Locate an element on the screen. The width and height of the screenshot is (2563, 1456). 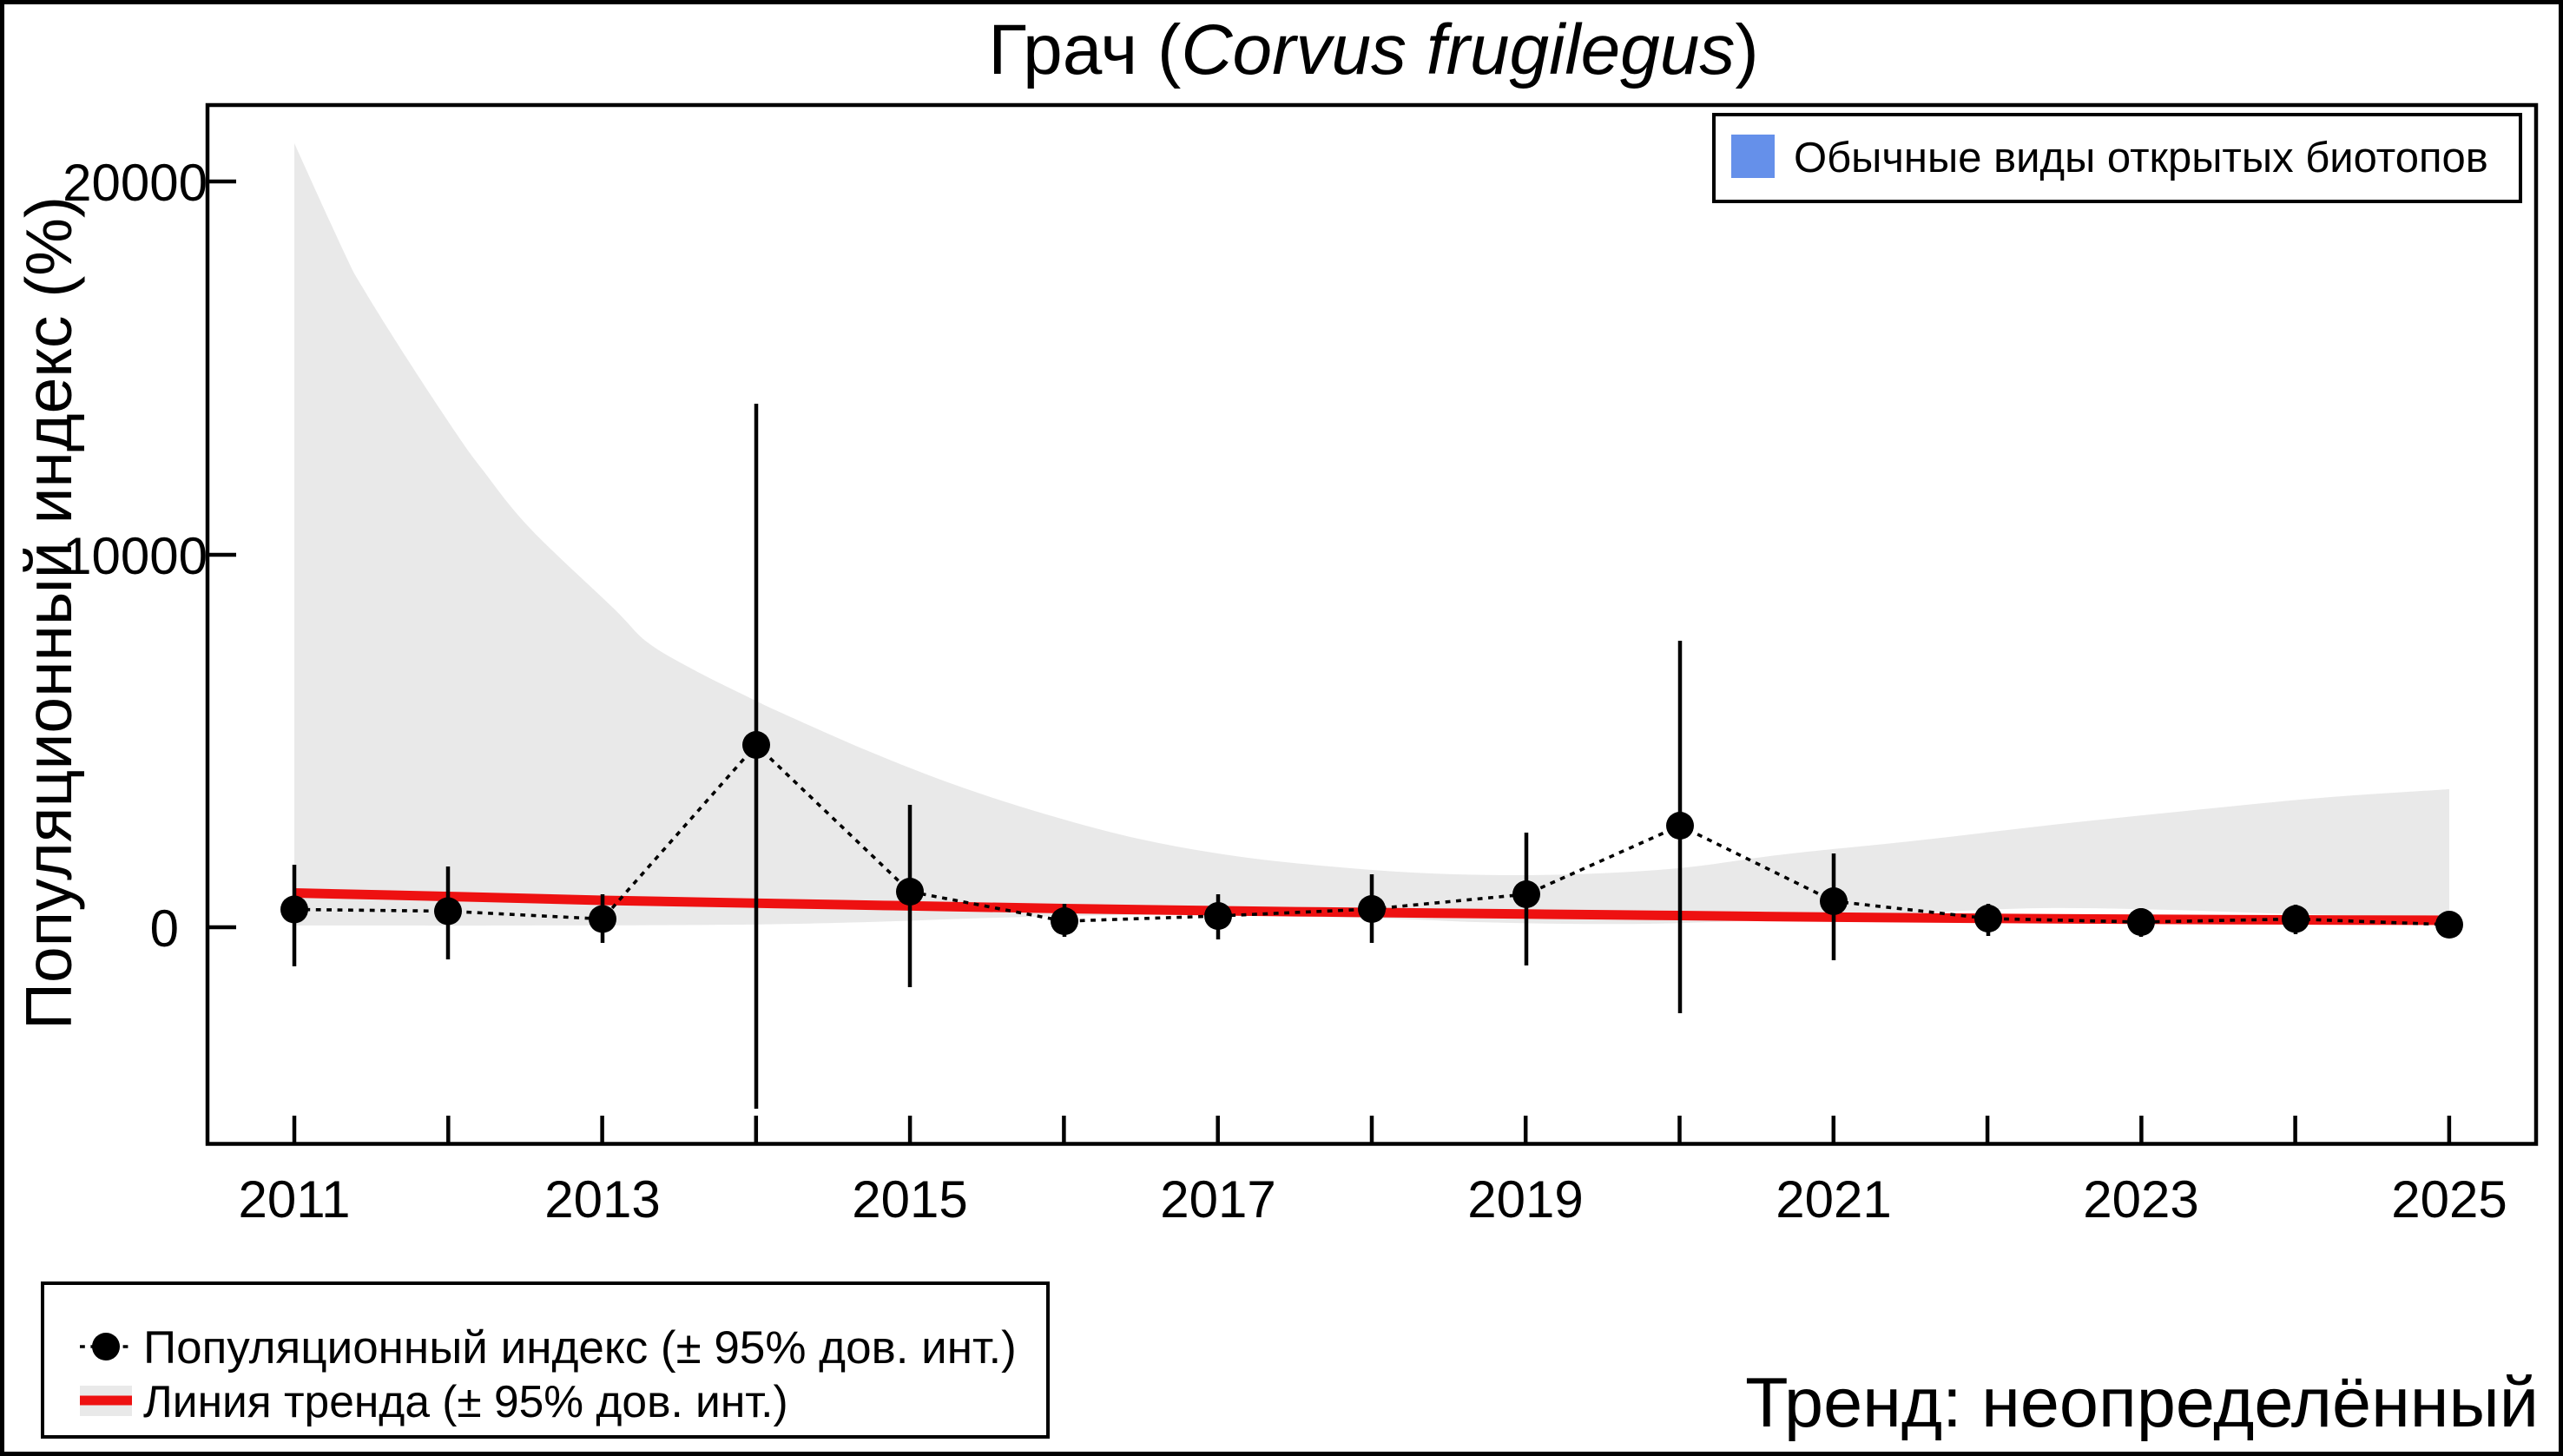
svg-text: Популяционный индекс (%) is located at coordinates (48, 613).